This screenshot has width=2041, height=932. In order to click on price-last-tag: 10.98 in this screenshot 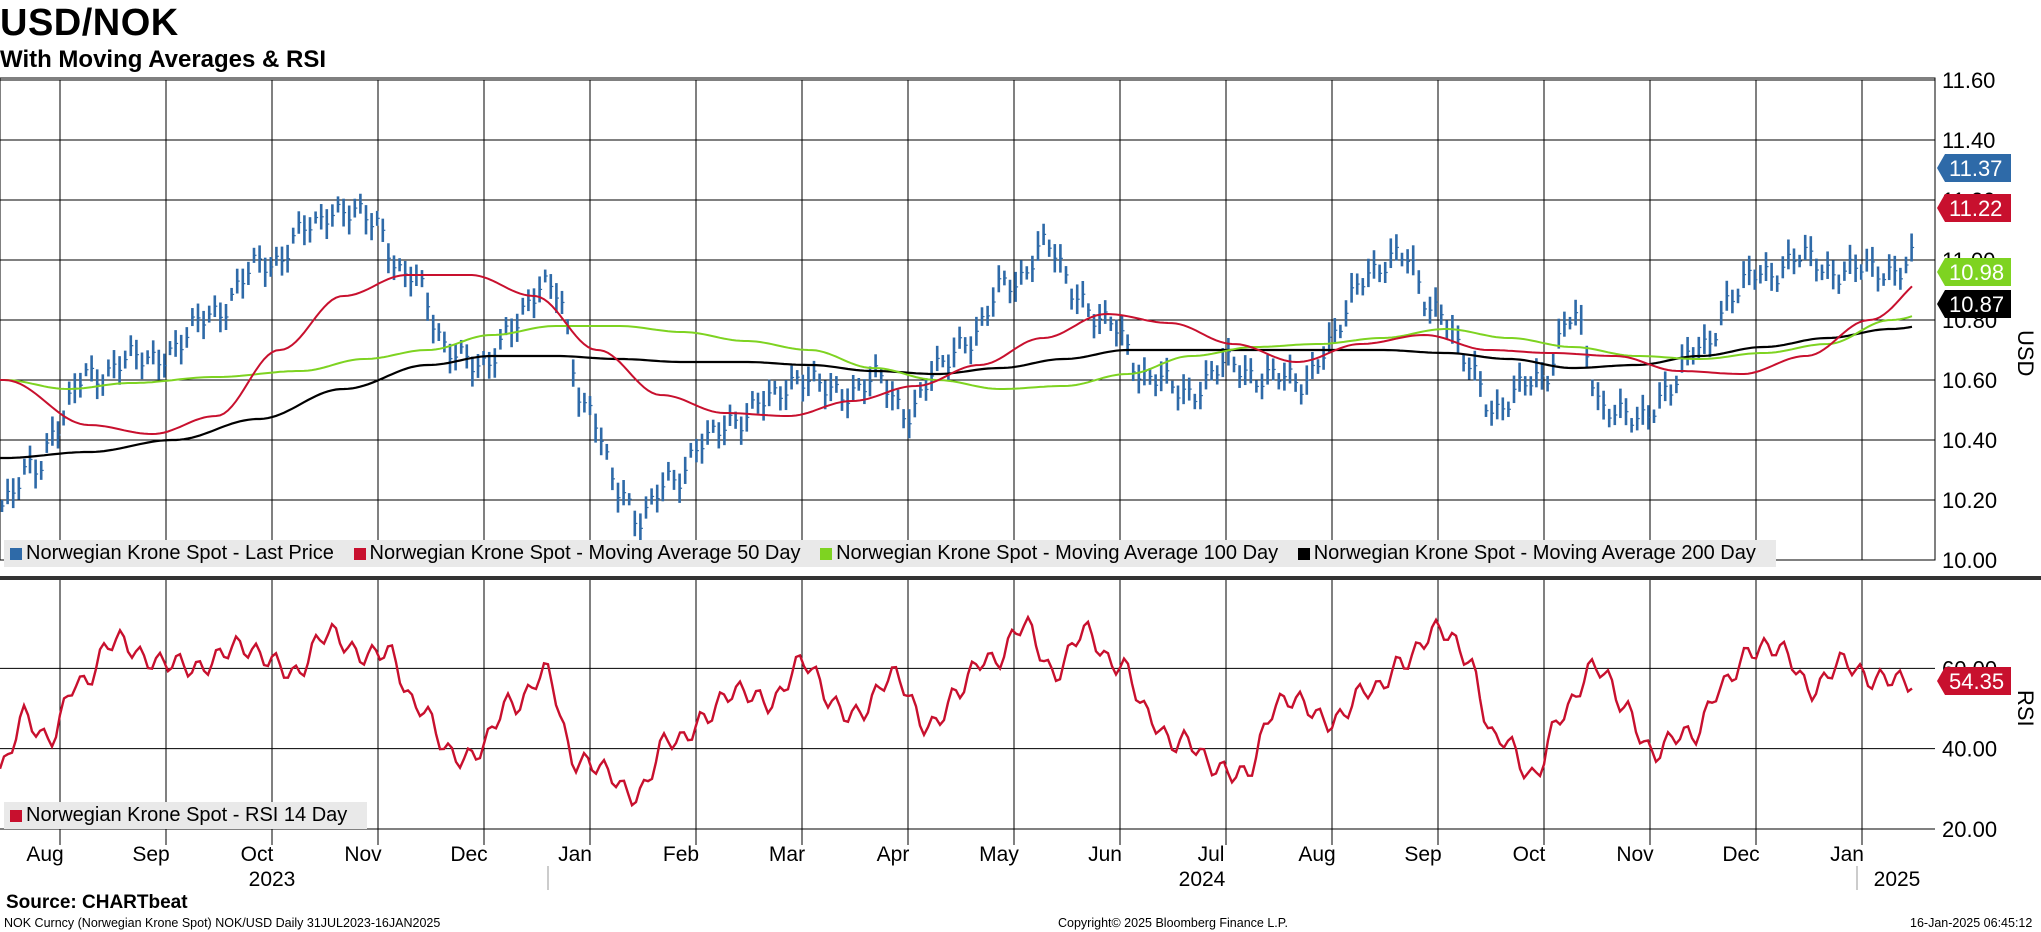, I will do `click(1976, 272)`.